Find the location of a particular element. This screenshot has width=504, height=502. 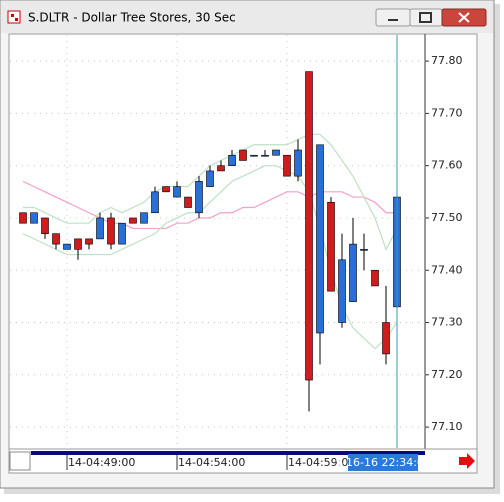

y-tick-label: 77.80 is located at coordinates (447, 60).